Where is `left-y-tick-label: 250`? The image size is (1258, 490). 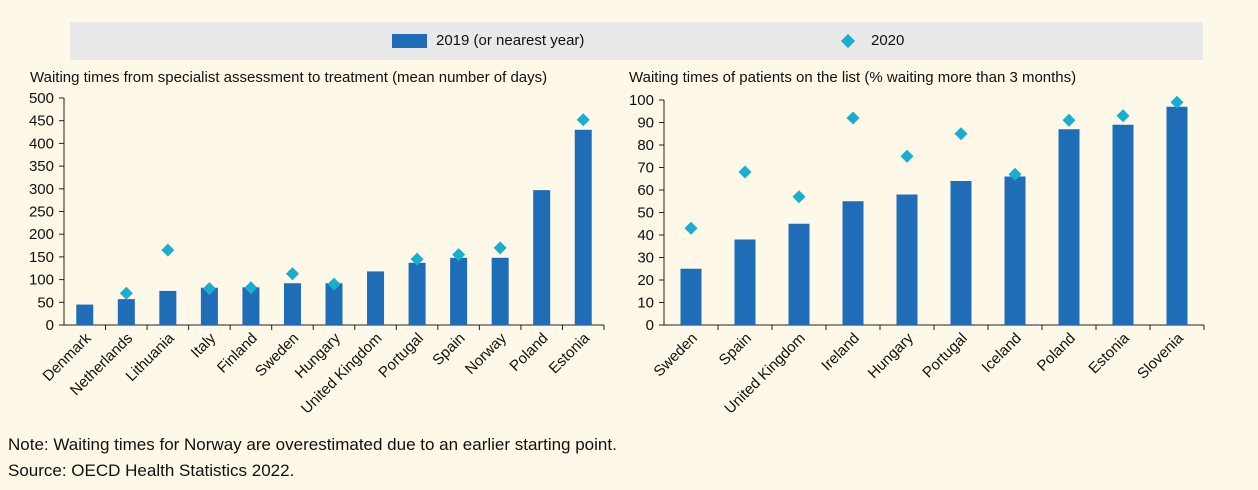 left-y-tick-label: 250 is located at coordinates (41, 212).